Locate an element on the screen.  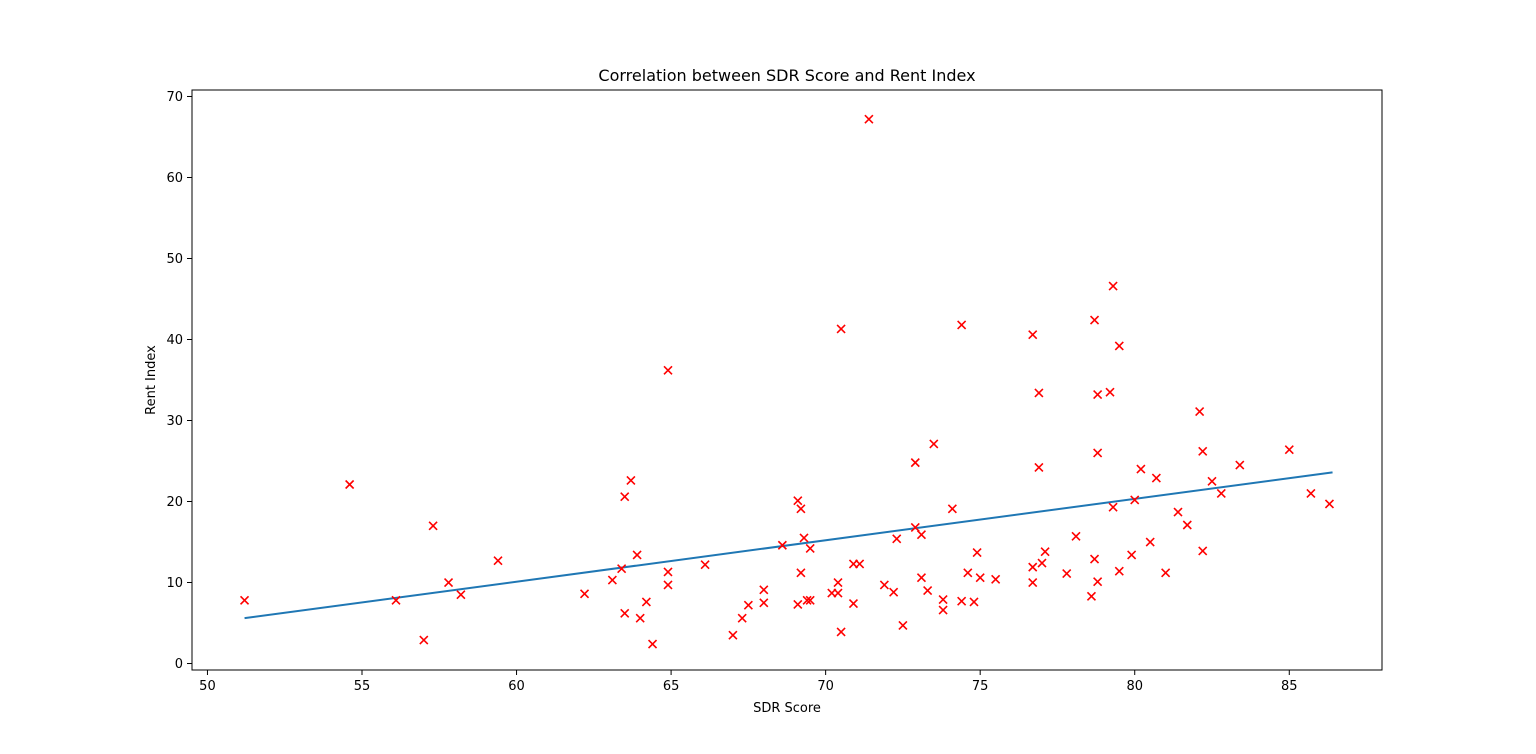
trendline is located at coordinates (788, 545).